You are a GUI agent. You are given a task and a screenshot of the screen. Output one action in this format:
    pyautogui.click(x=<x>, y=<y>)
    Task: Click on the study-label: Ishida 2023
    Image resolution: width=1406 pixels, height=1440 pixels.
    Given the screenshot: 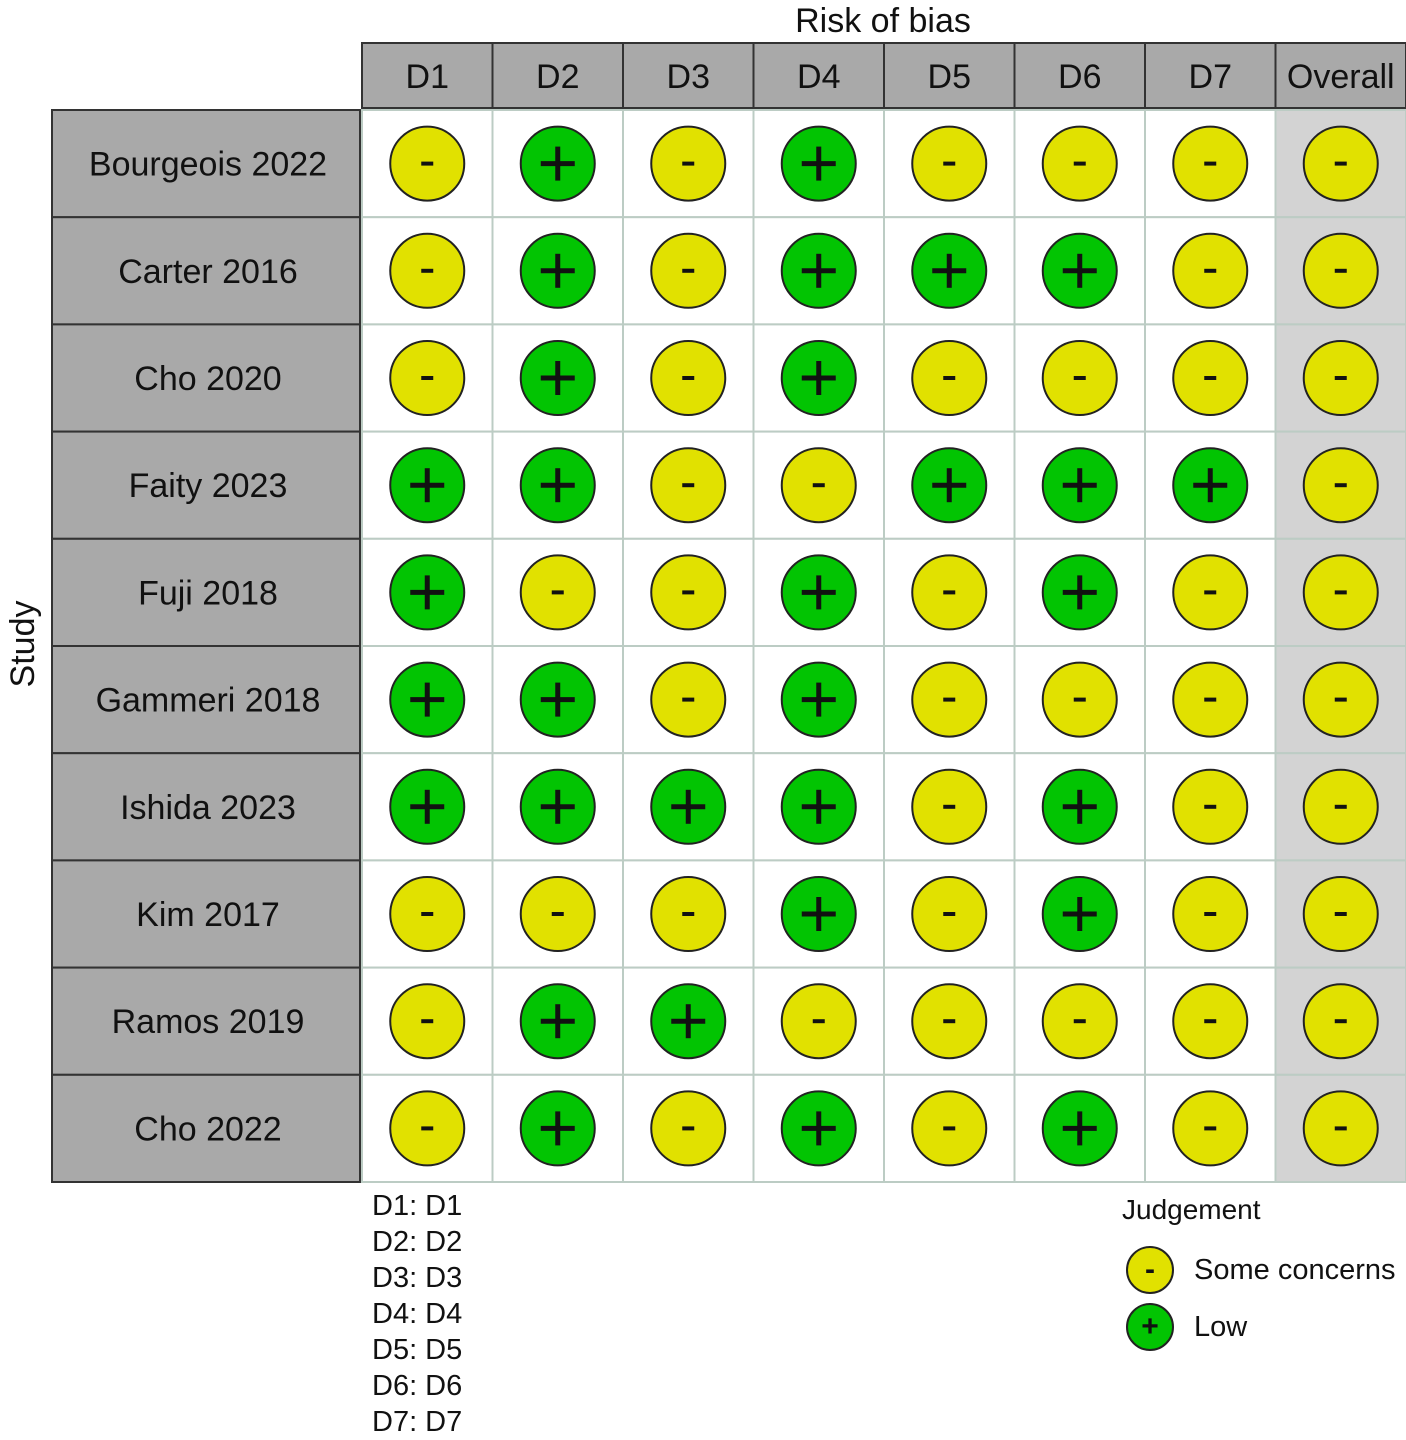 What is the action you would take?
    pyautogui.click(x=208, y=808)
    